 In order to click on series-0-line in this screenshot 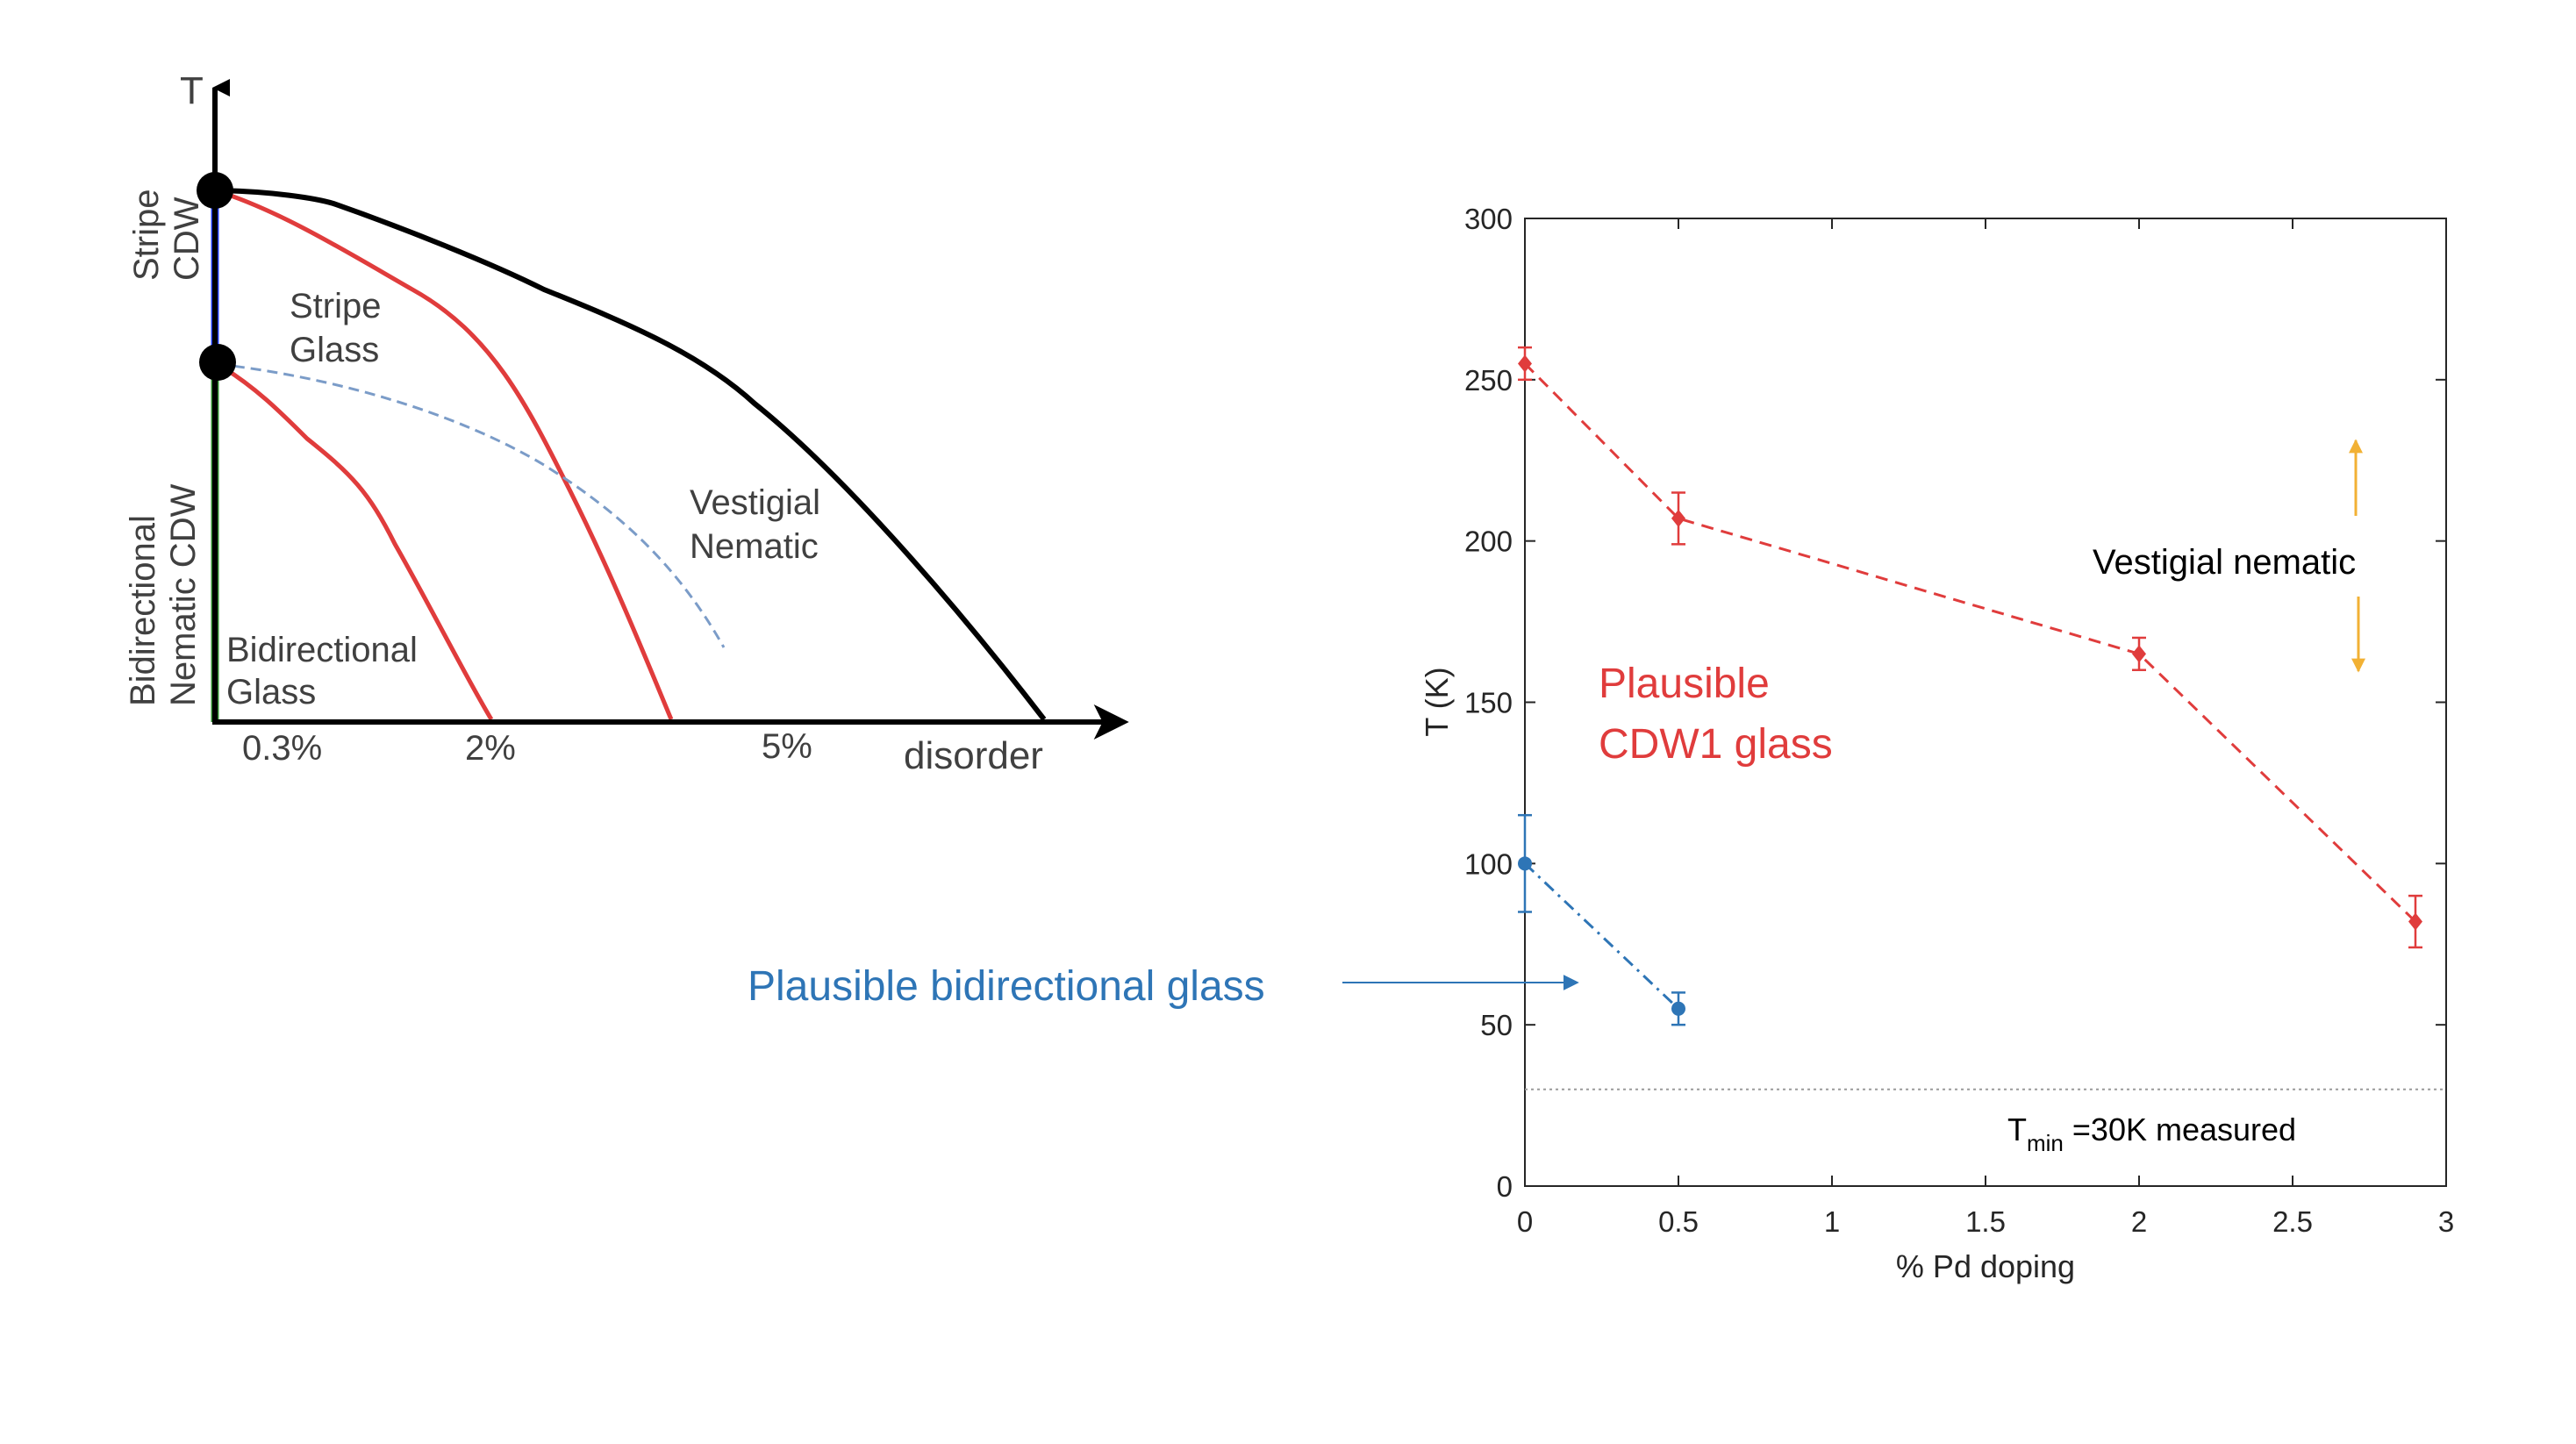, I will do `click(1970, 643)`.